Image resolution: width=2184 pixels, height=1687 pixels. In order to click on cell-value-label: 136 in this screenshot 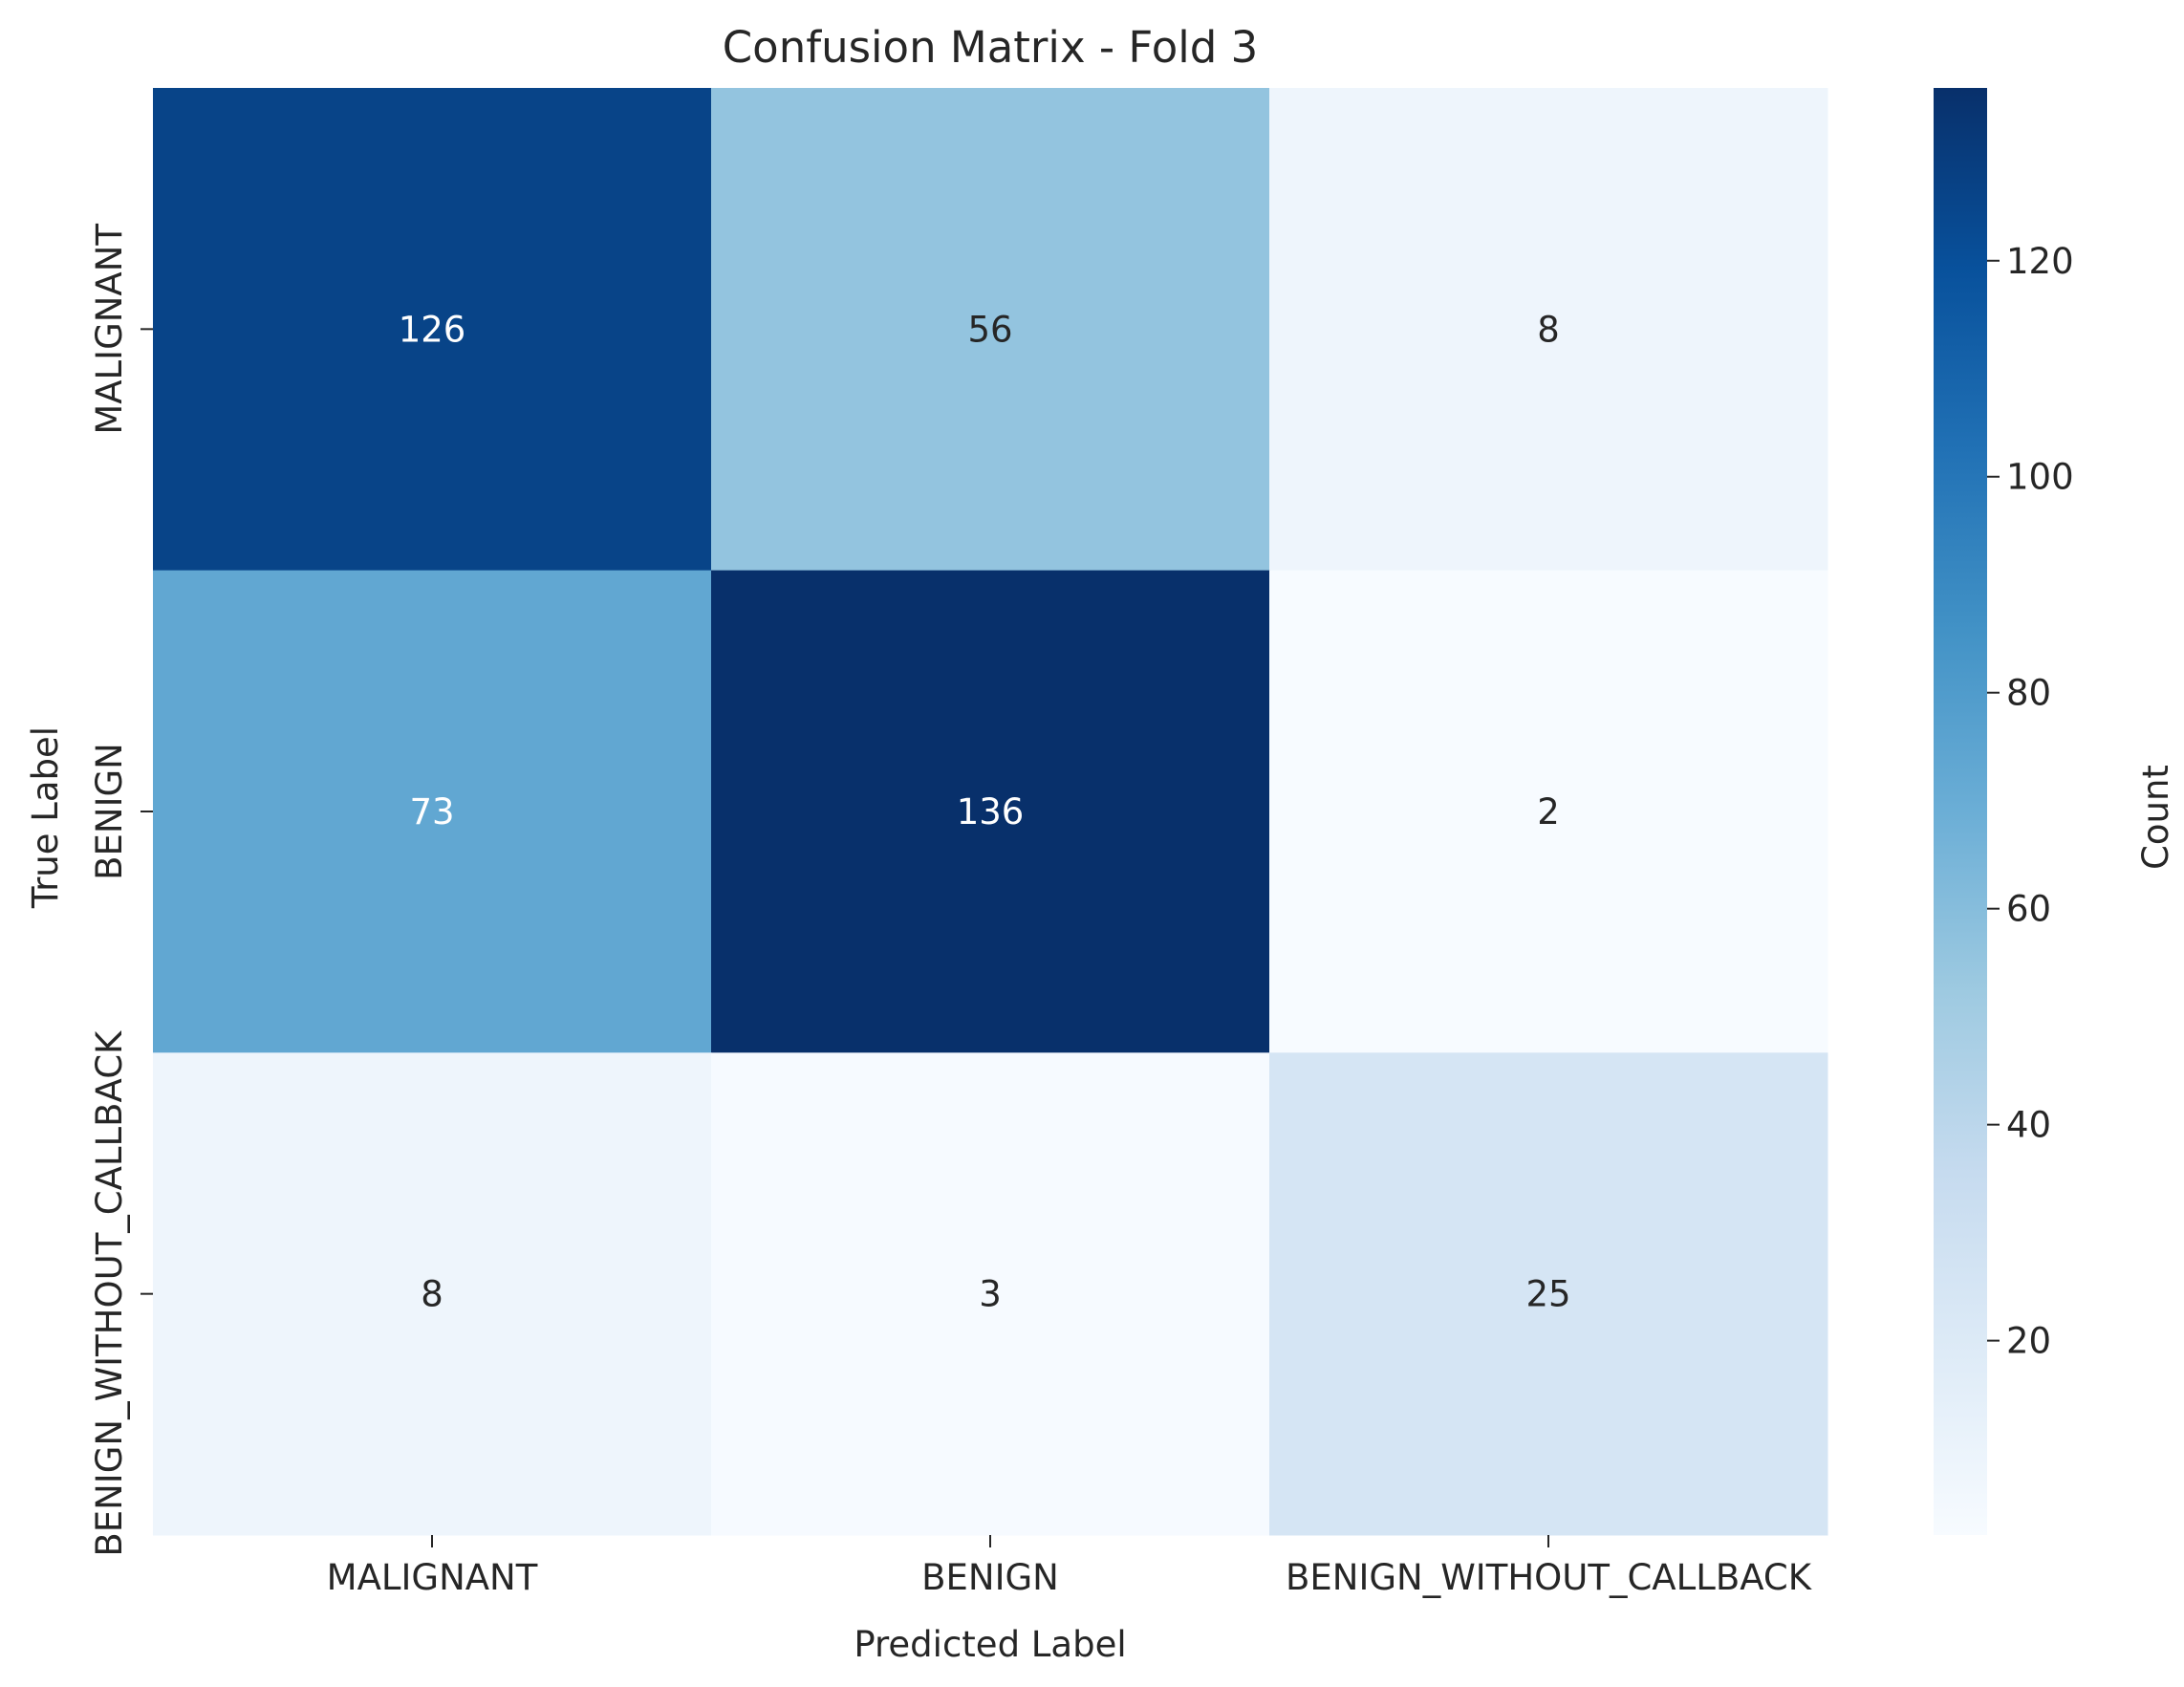, I will do `click(991, 812)`.